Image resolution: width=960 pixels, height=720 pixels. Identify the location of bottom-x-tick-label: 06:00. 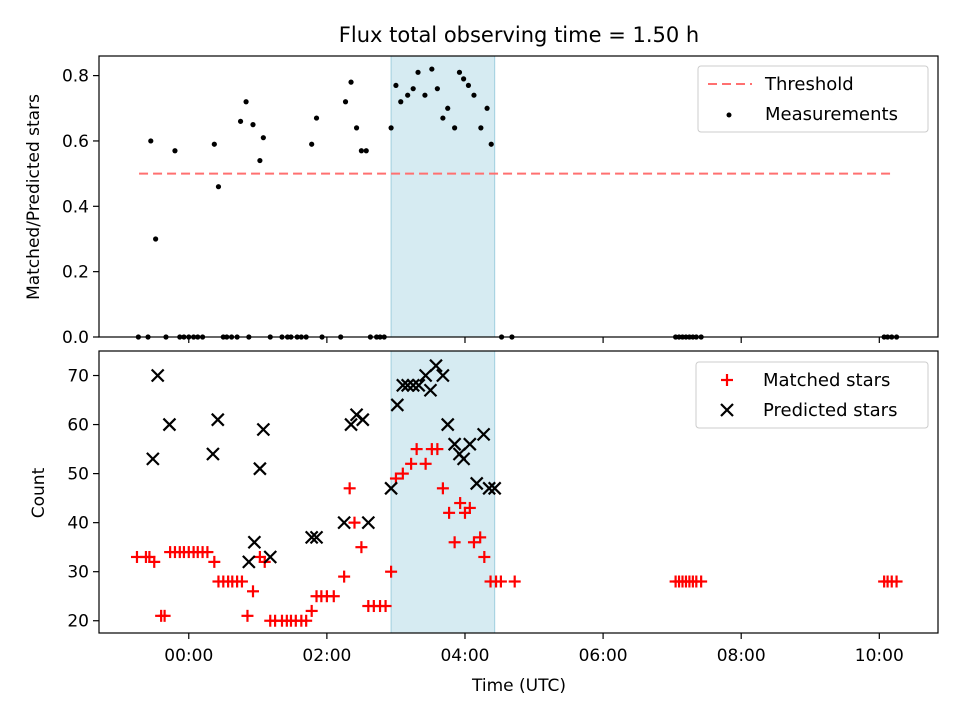
(603, 656).